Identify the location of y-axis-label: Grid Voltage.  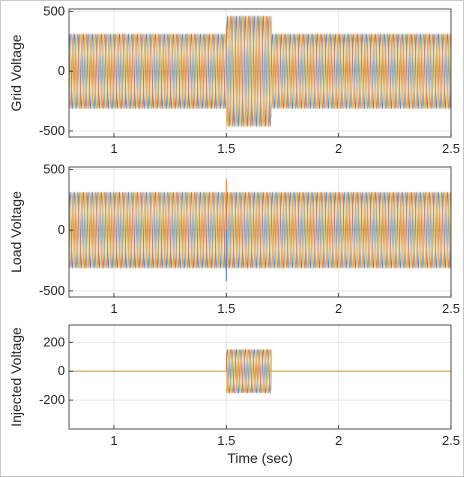
(16, 72).